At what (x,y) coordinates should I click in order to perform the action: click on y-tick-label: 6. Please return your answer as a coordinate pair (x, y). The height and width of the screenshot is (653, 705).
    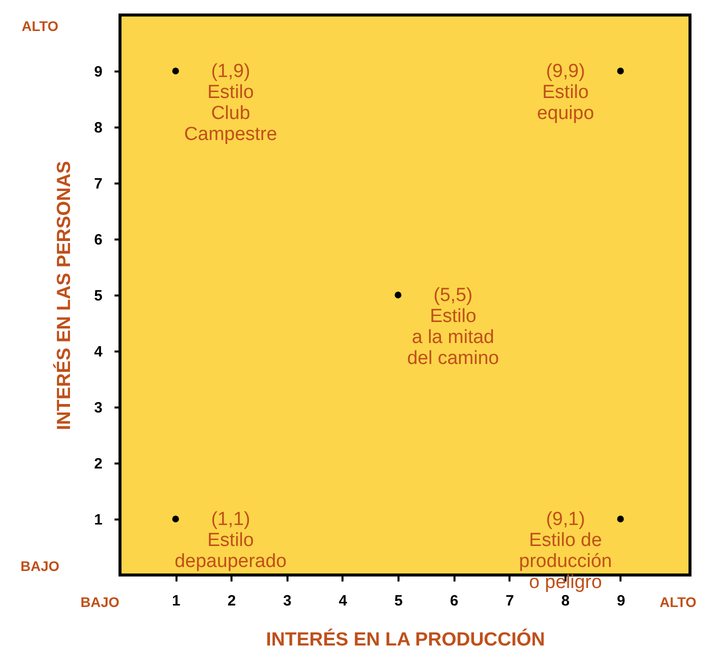
    Looking at the image, I should click on (98, 240).